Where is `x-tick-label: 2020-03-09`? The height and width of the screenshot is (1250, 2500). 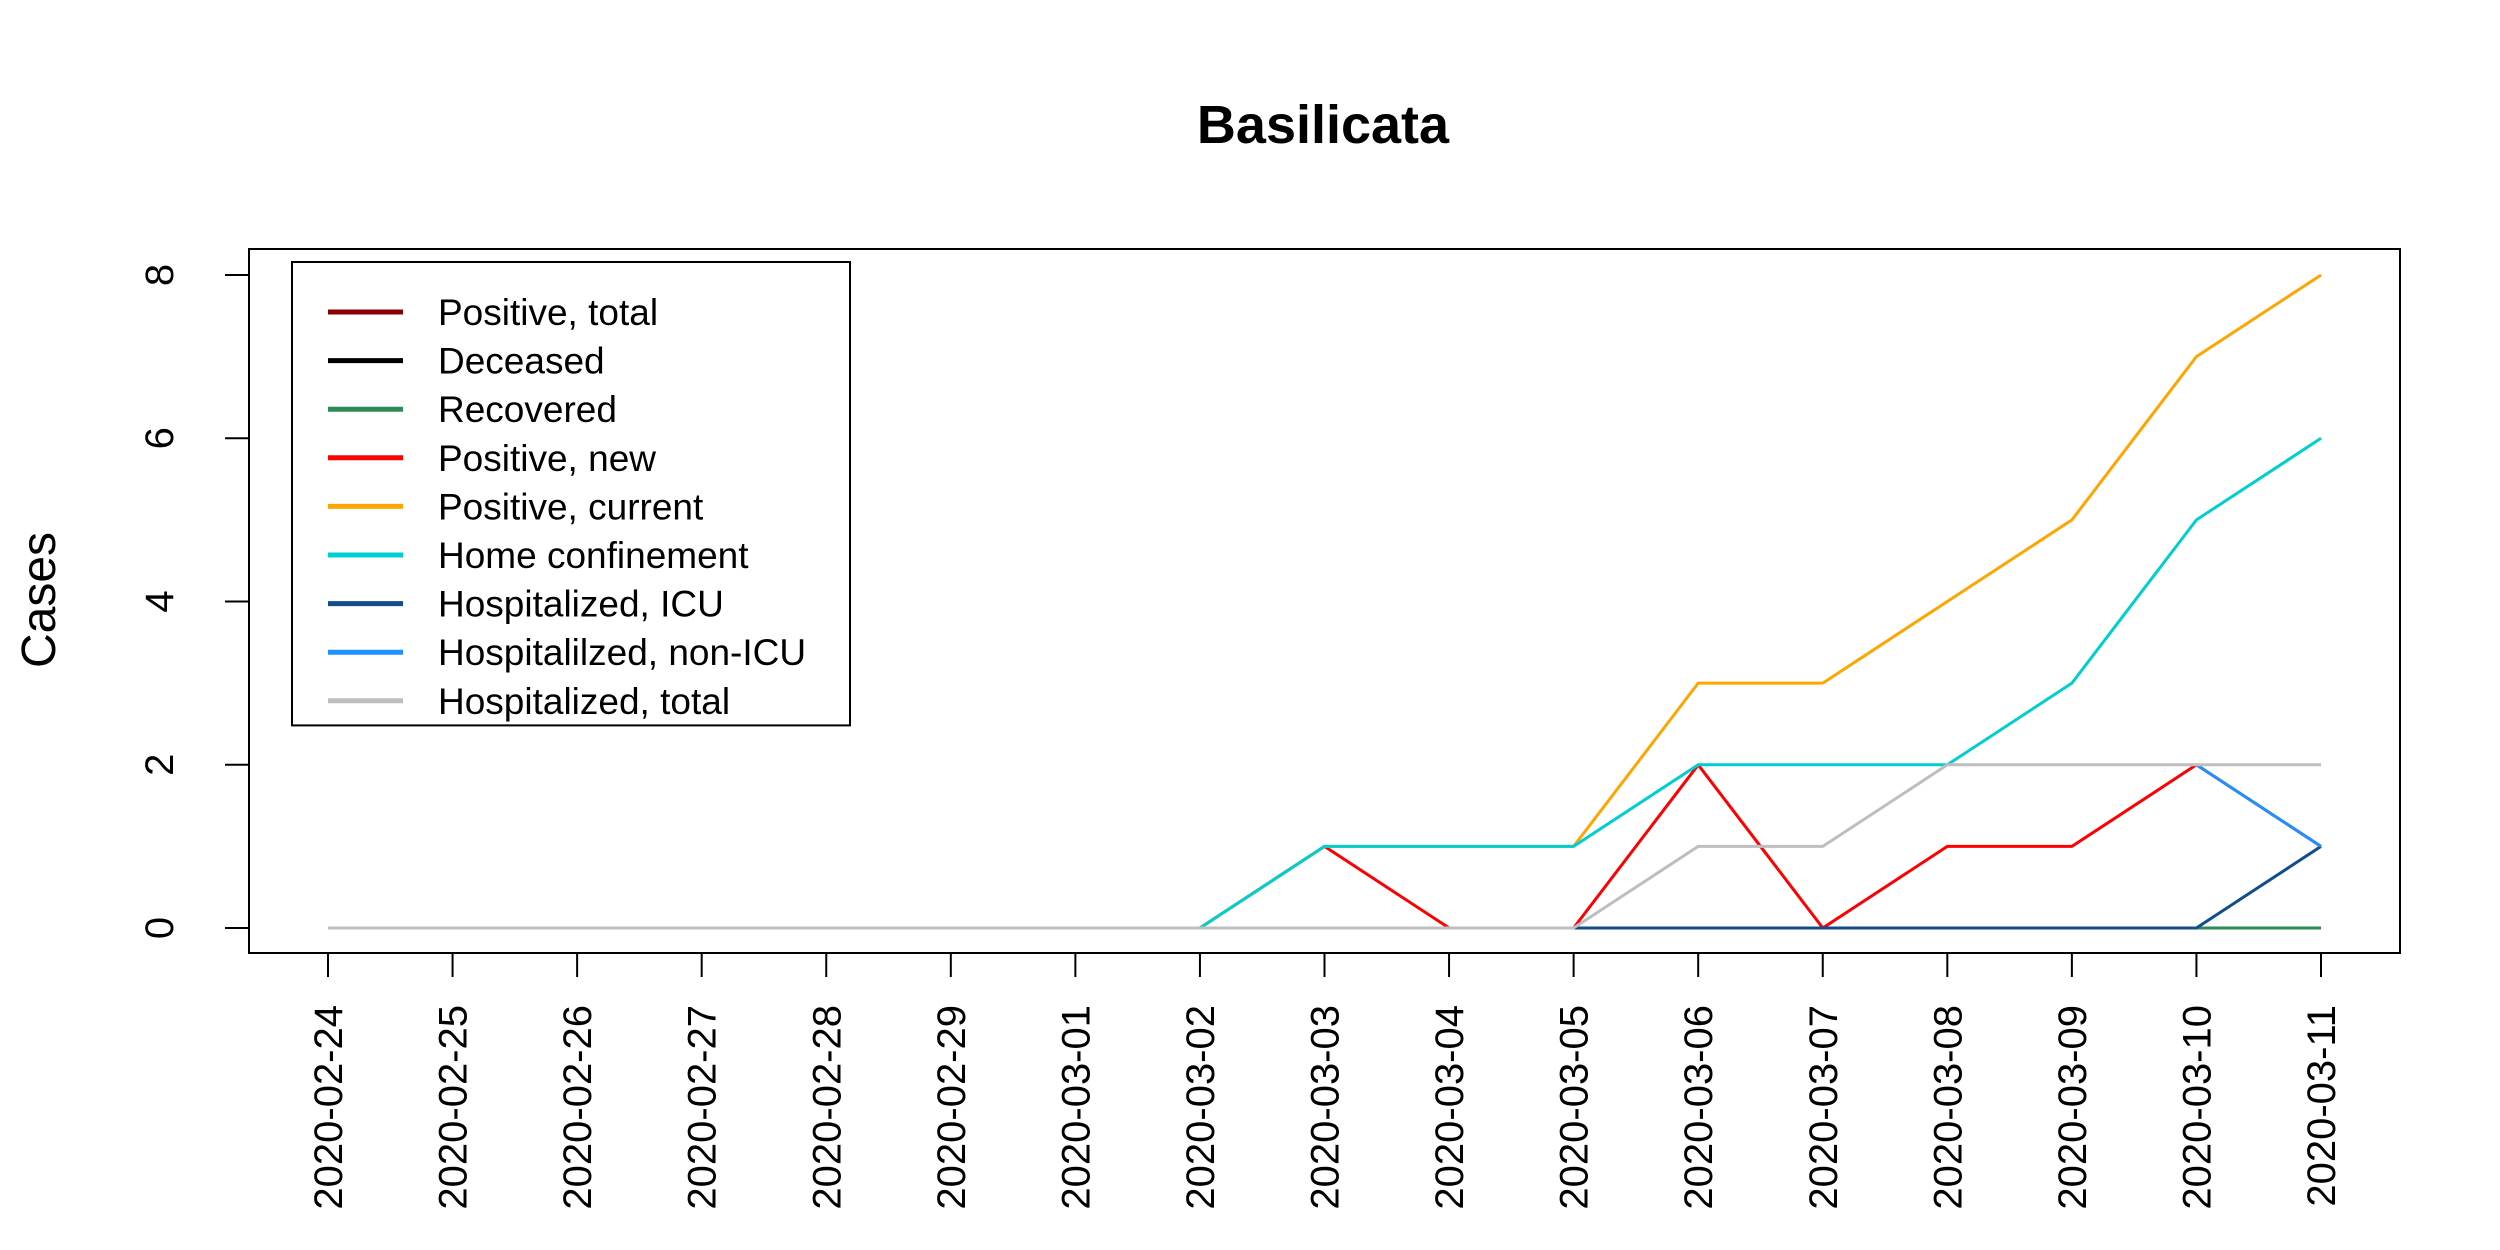 x-tick-label: 2020-03-09 is located at coordinates (2073, 1107).